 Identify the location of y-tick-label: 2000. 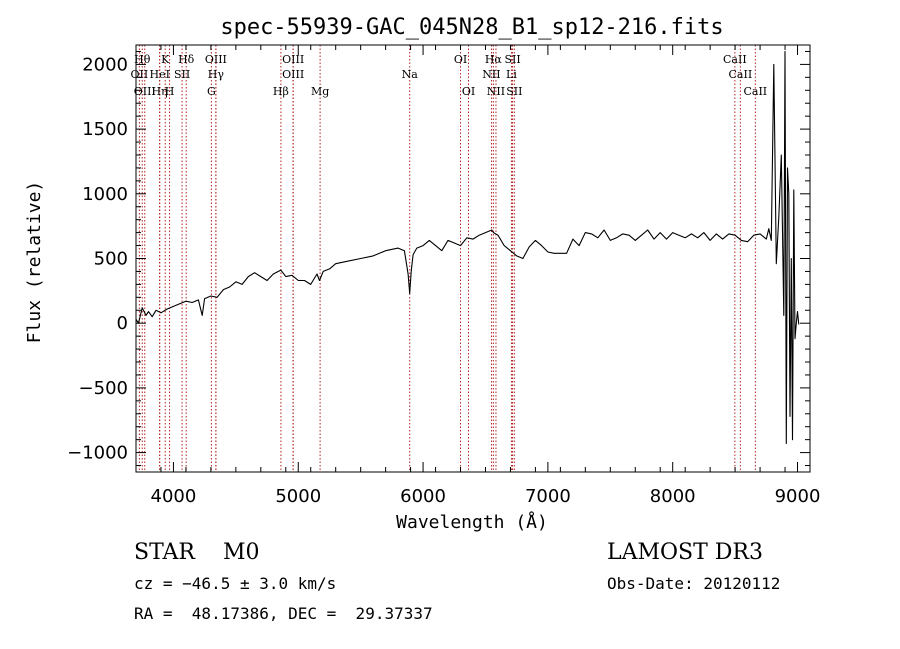
(105, 64).